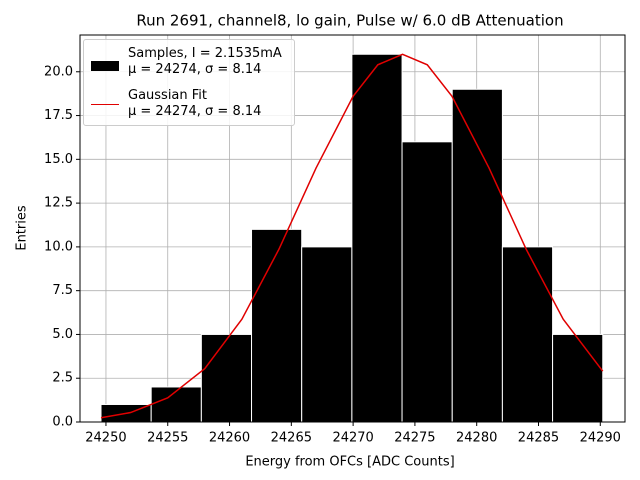 The height and width of the screenshot is (480, 640). What do you see at coordinates (105, 104) in the screenshot?
I see `legend-line` at bounding box center [105, 104].